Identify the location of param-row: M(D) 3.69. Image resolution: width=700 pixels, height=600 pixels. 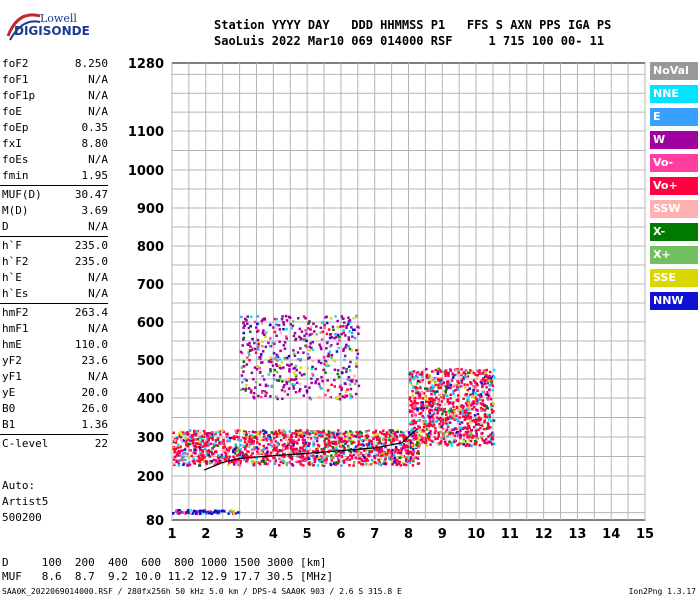
(56, 211).